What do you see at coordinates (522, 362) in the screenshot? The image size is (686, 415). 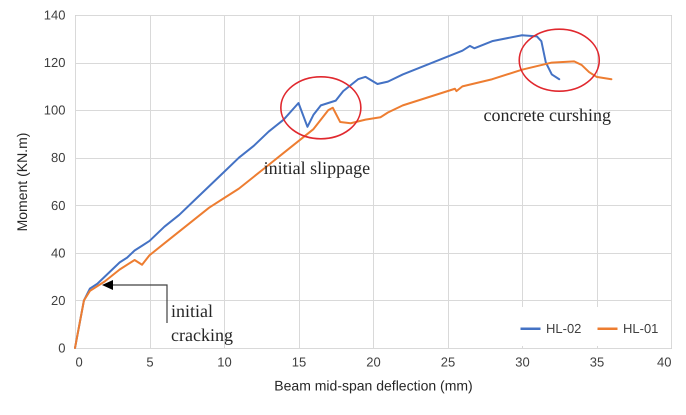 I see `x-tick-label: 30` at bounding box center [522, 362].